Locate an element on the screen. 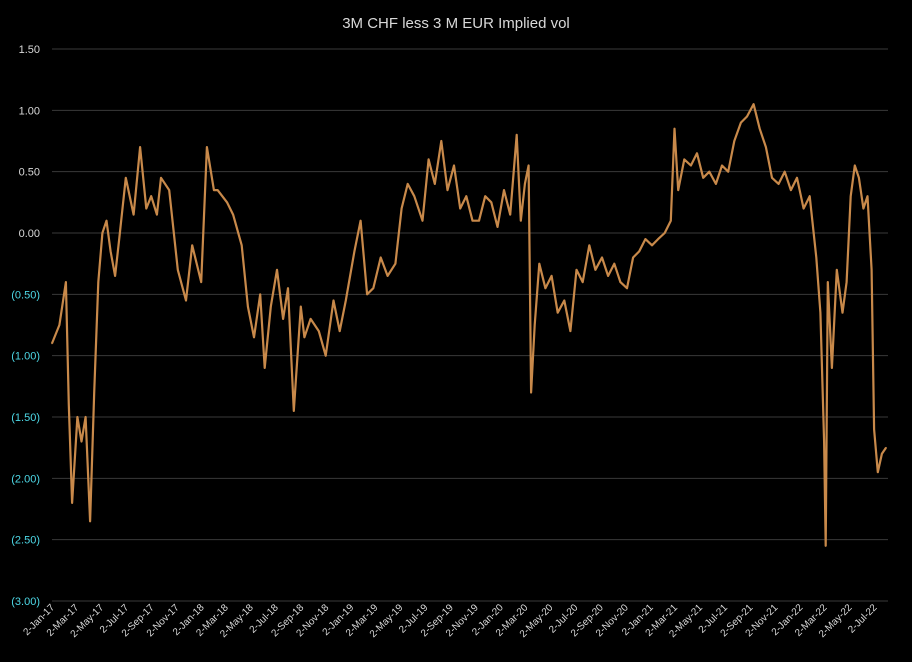 This screenshot has width=912, height=662. y-tick-label: 0.00 is located at coordinates (29, 234).